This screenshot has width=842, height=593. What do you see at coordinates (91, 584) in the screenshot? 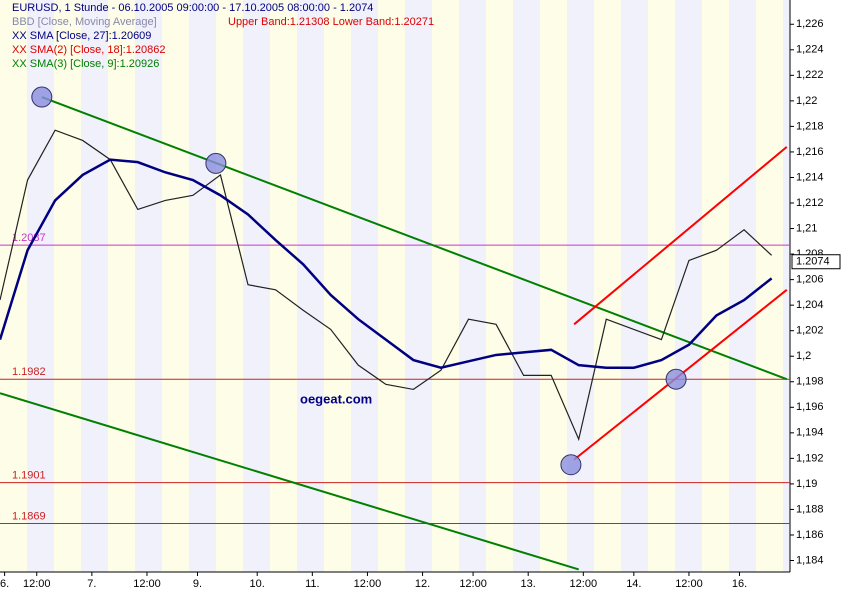
I see `x-tick-label: 7.` at bounding box center [91, 584].